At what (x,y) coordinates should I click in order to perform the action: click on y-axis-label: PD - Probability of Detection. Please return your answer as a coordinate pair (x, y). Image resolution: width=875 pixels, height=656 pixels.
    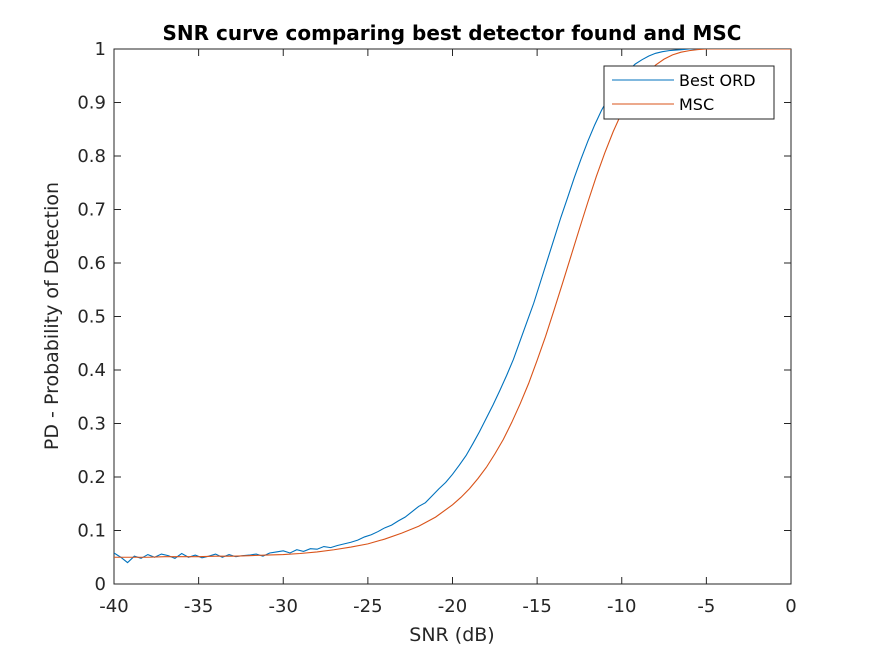
    Looking at the image, I should click on (52, 316).